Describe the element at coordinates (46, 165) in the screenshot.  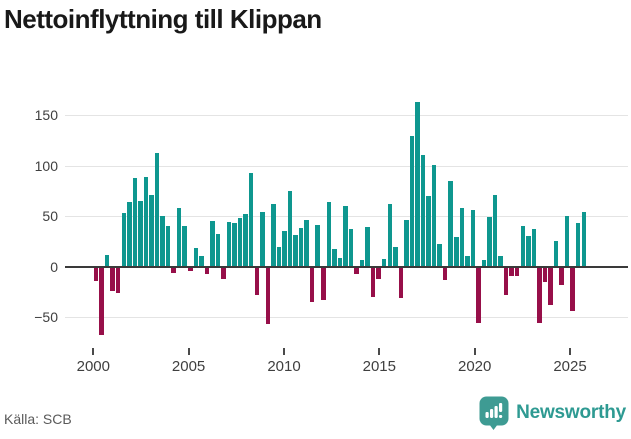
I see `y-tick-label: 100` at that location.